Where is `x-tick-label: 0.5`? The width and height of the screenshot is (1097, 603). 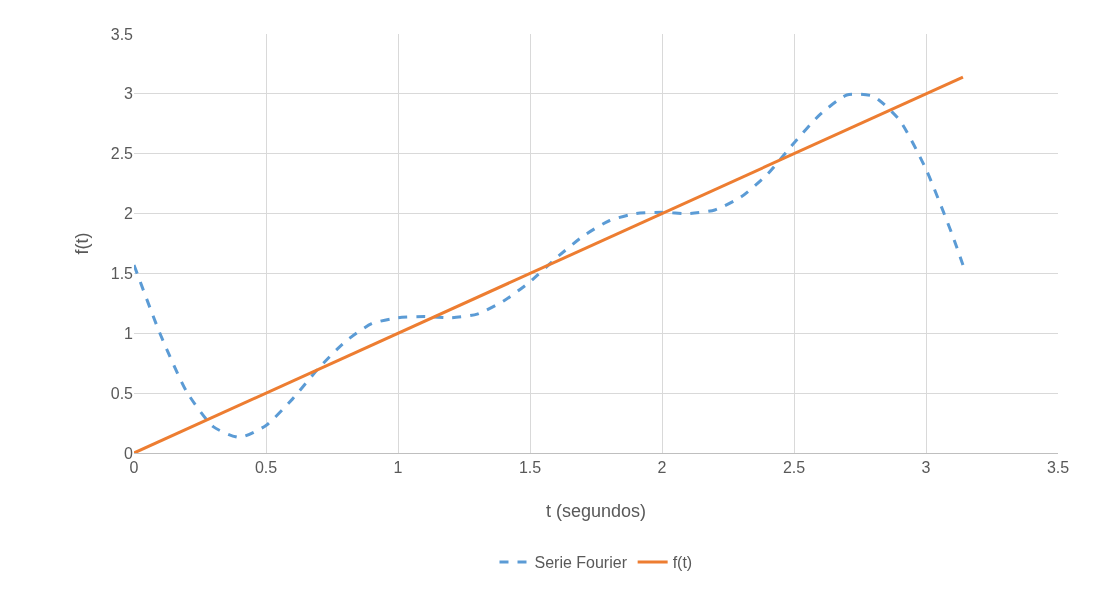 x-tick-label: 0.5 is located at coordinates (266, 468).